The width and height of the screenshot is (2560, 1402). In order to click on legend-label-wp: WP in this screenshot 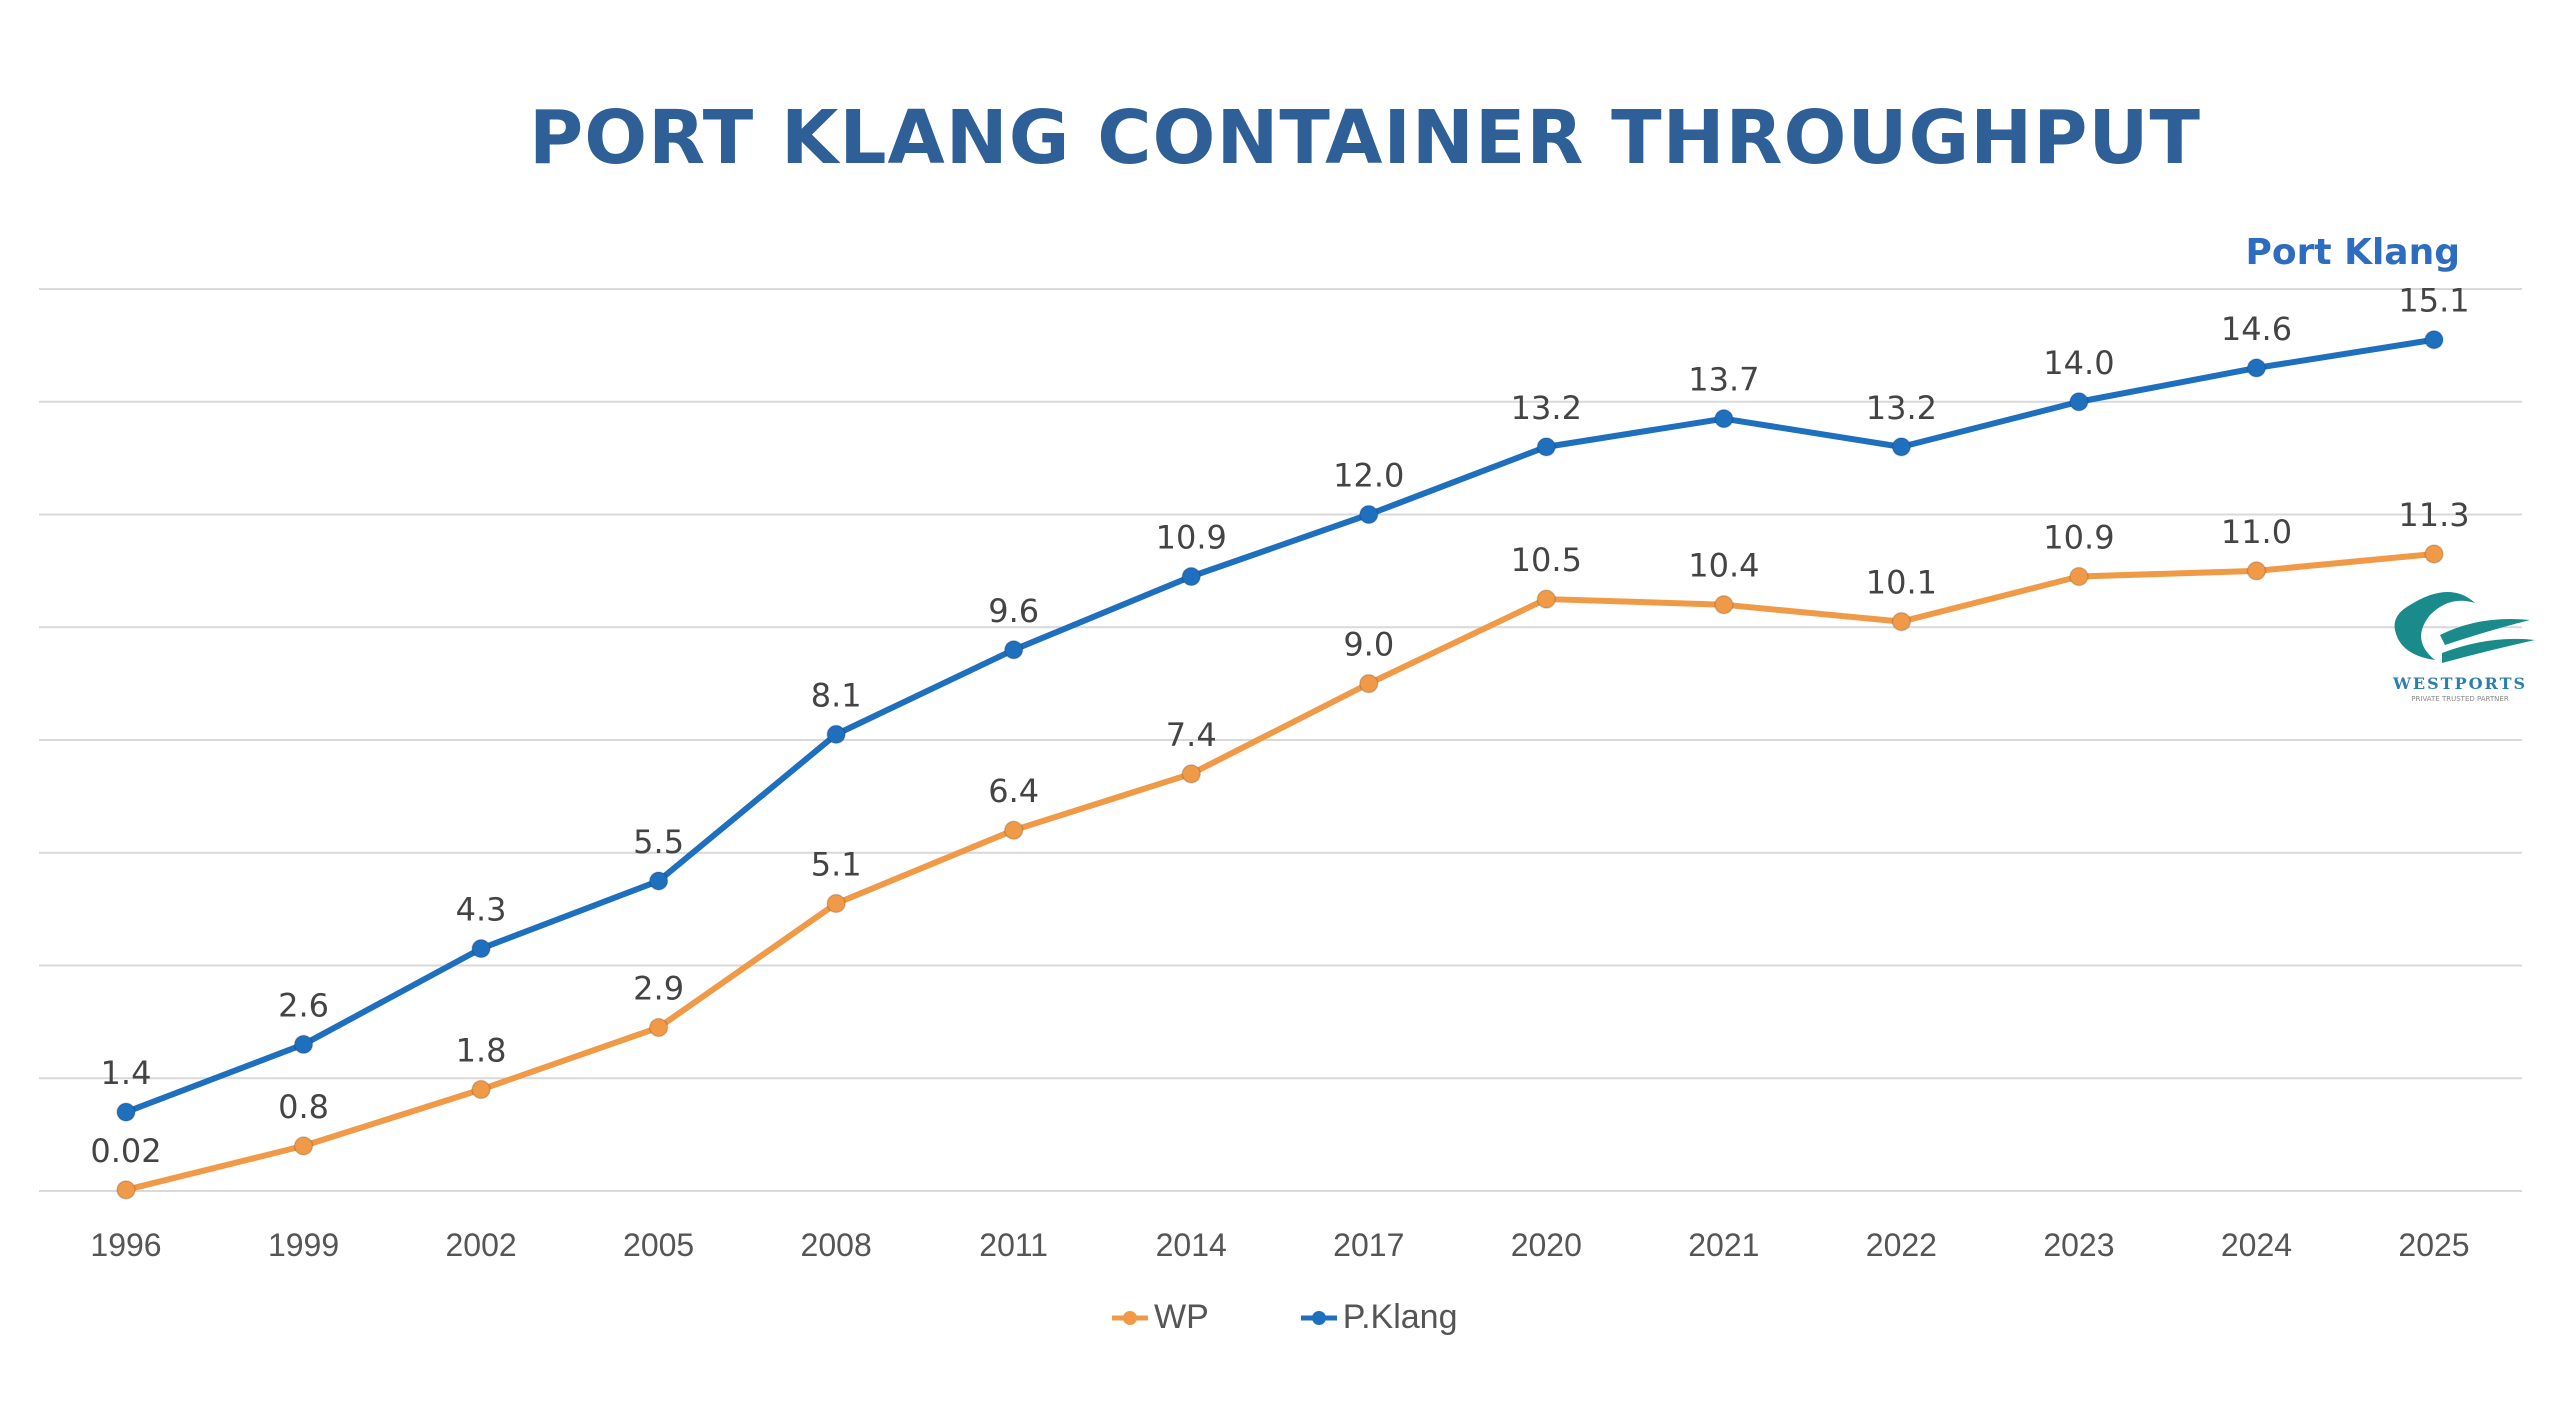, I will do `click(1181, 1317)`.